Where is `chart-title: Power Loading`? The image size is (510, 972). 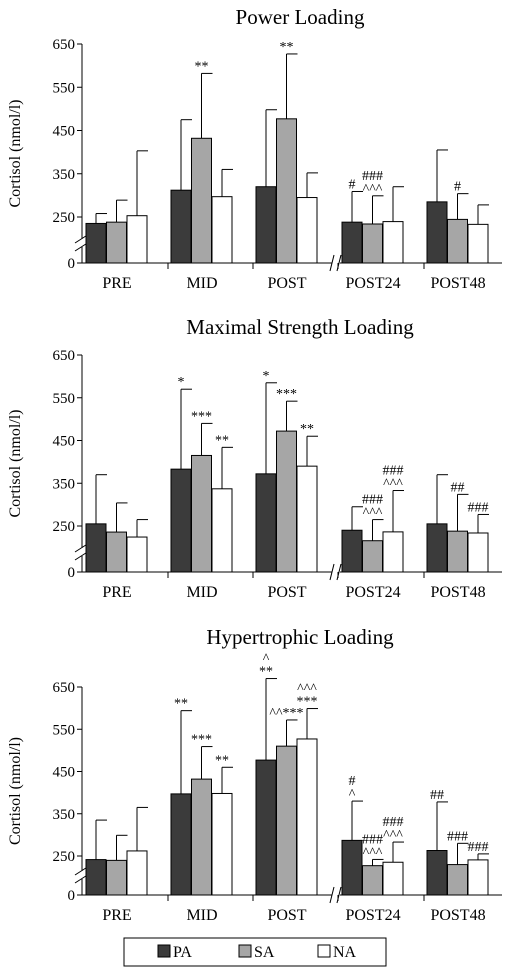
chart-title: Power Loading is located at coordinates (300, 17).